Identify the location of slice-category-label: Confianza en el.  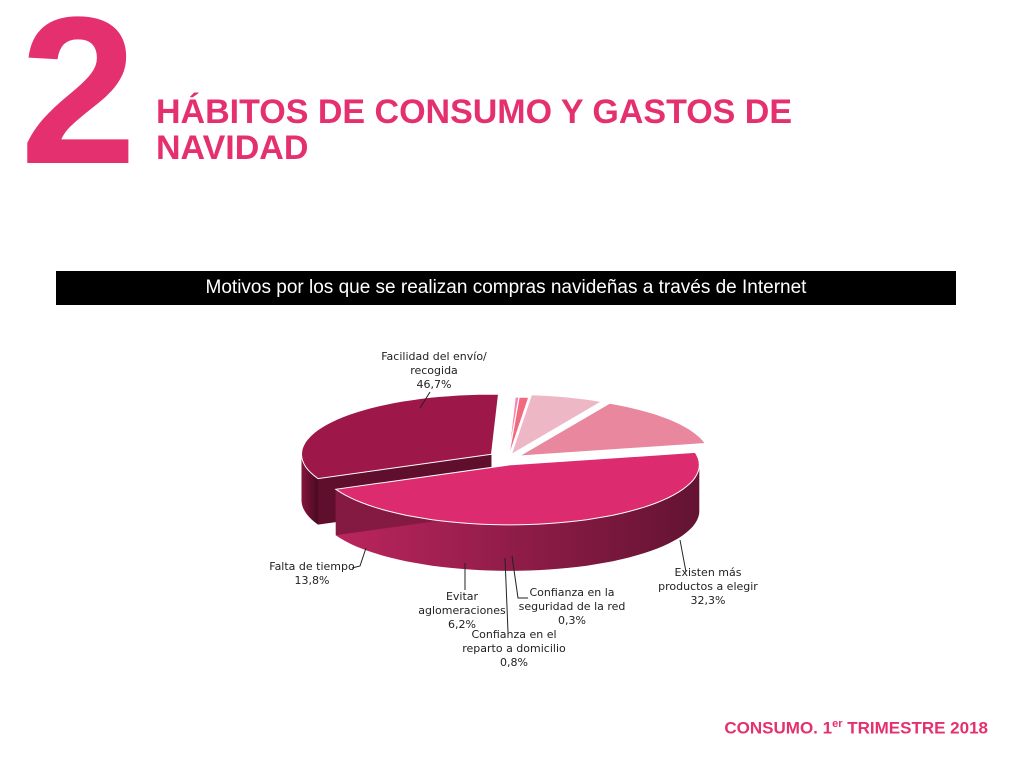
(513, 634).